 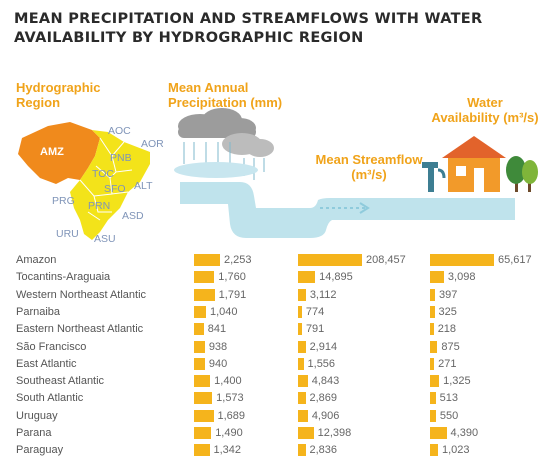 What do you see at coordinates (218, 346) in the screenshot?
I see `value-label: 938` at bounding box center [218, 346].